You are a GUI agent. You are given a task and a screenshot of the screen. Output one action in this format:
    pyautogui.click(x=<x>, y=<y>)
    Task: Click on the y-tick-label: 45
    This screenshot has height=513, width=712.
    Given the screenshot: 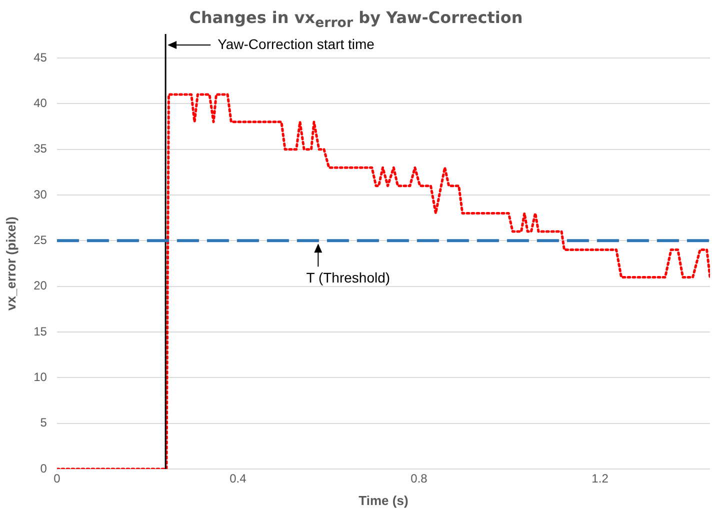 What is the action you would take?
    pyautogui.click(x=41, y=57)
    